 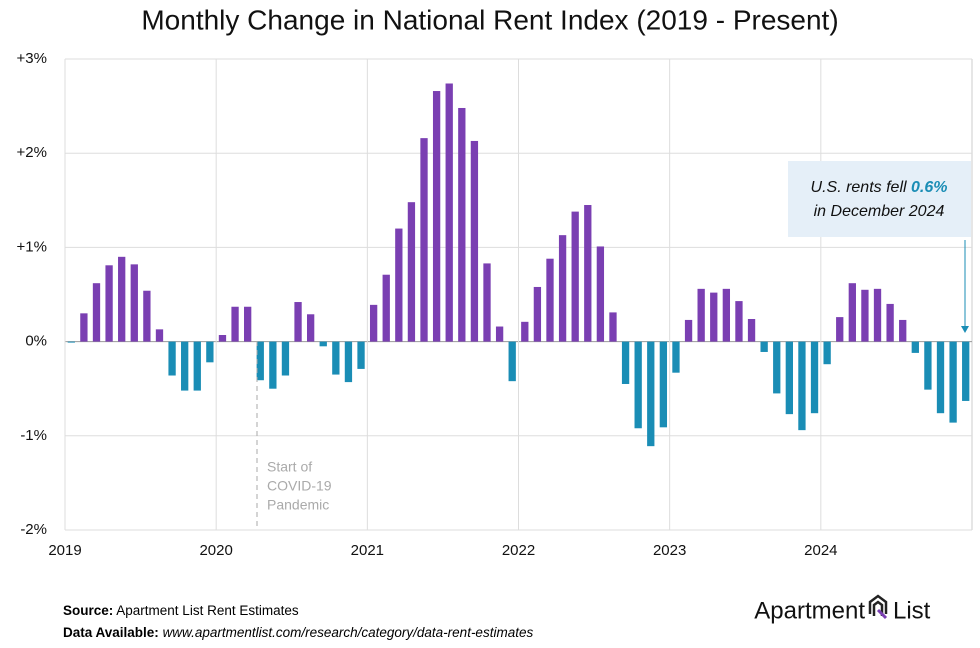 I want to click on x-tick-label: 2022, so click(x=518, y=550).